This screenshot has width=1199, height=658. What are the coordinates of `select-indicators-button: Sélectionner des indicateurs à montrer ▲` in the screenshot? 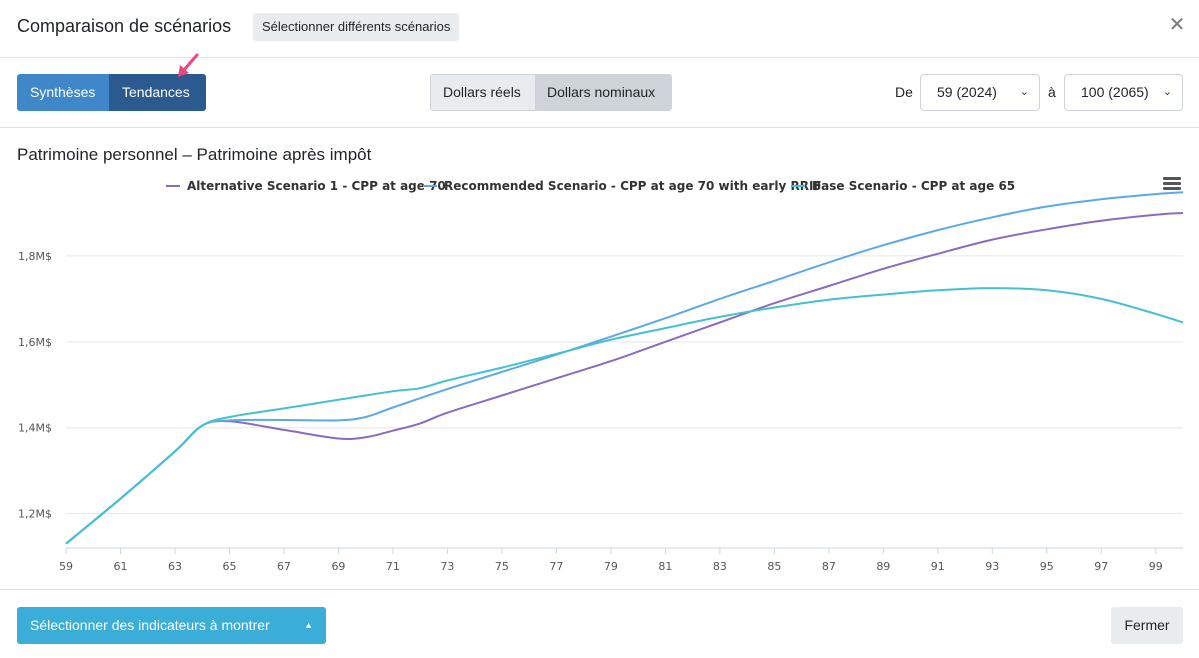 It's located at (171, 625).